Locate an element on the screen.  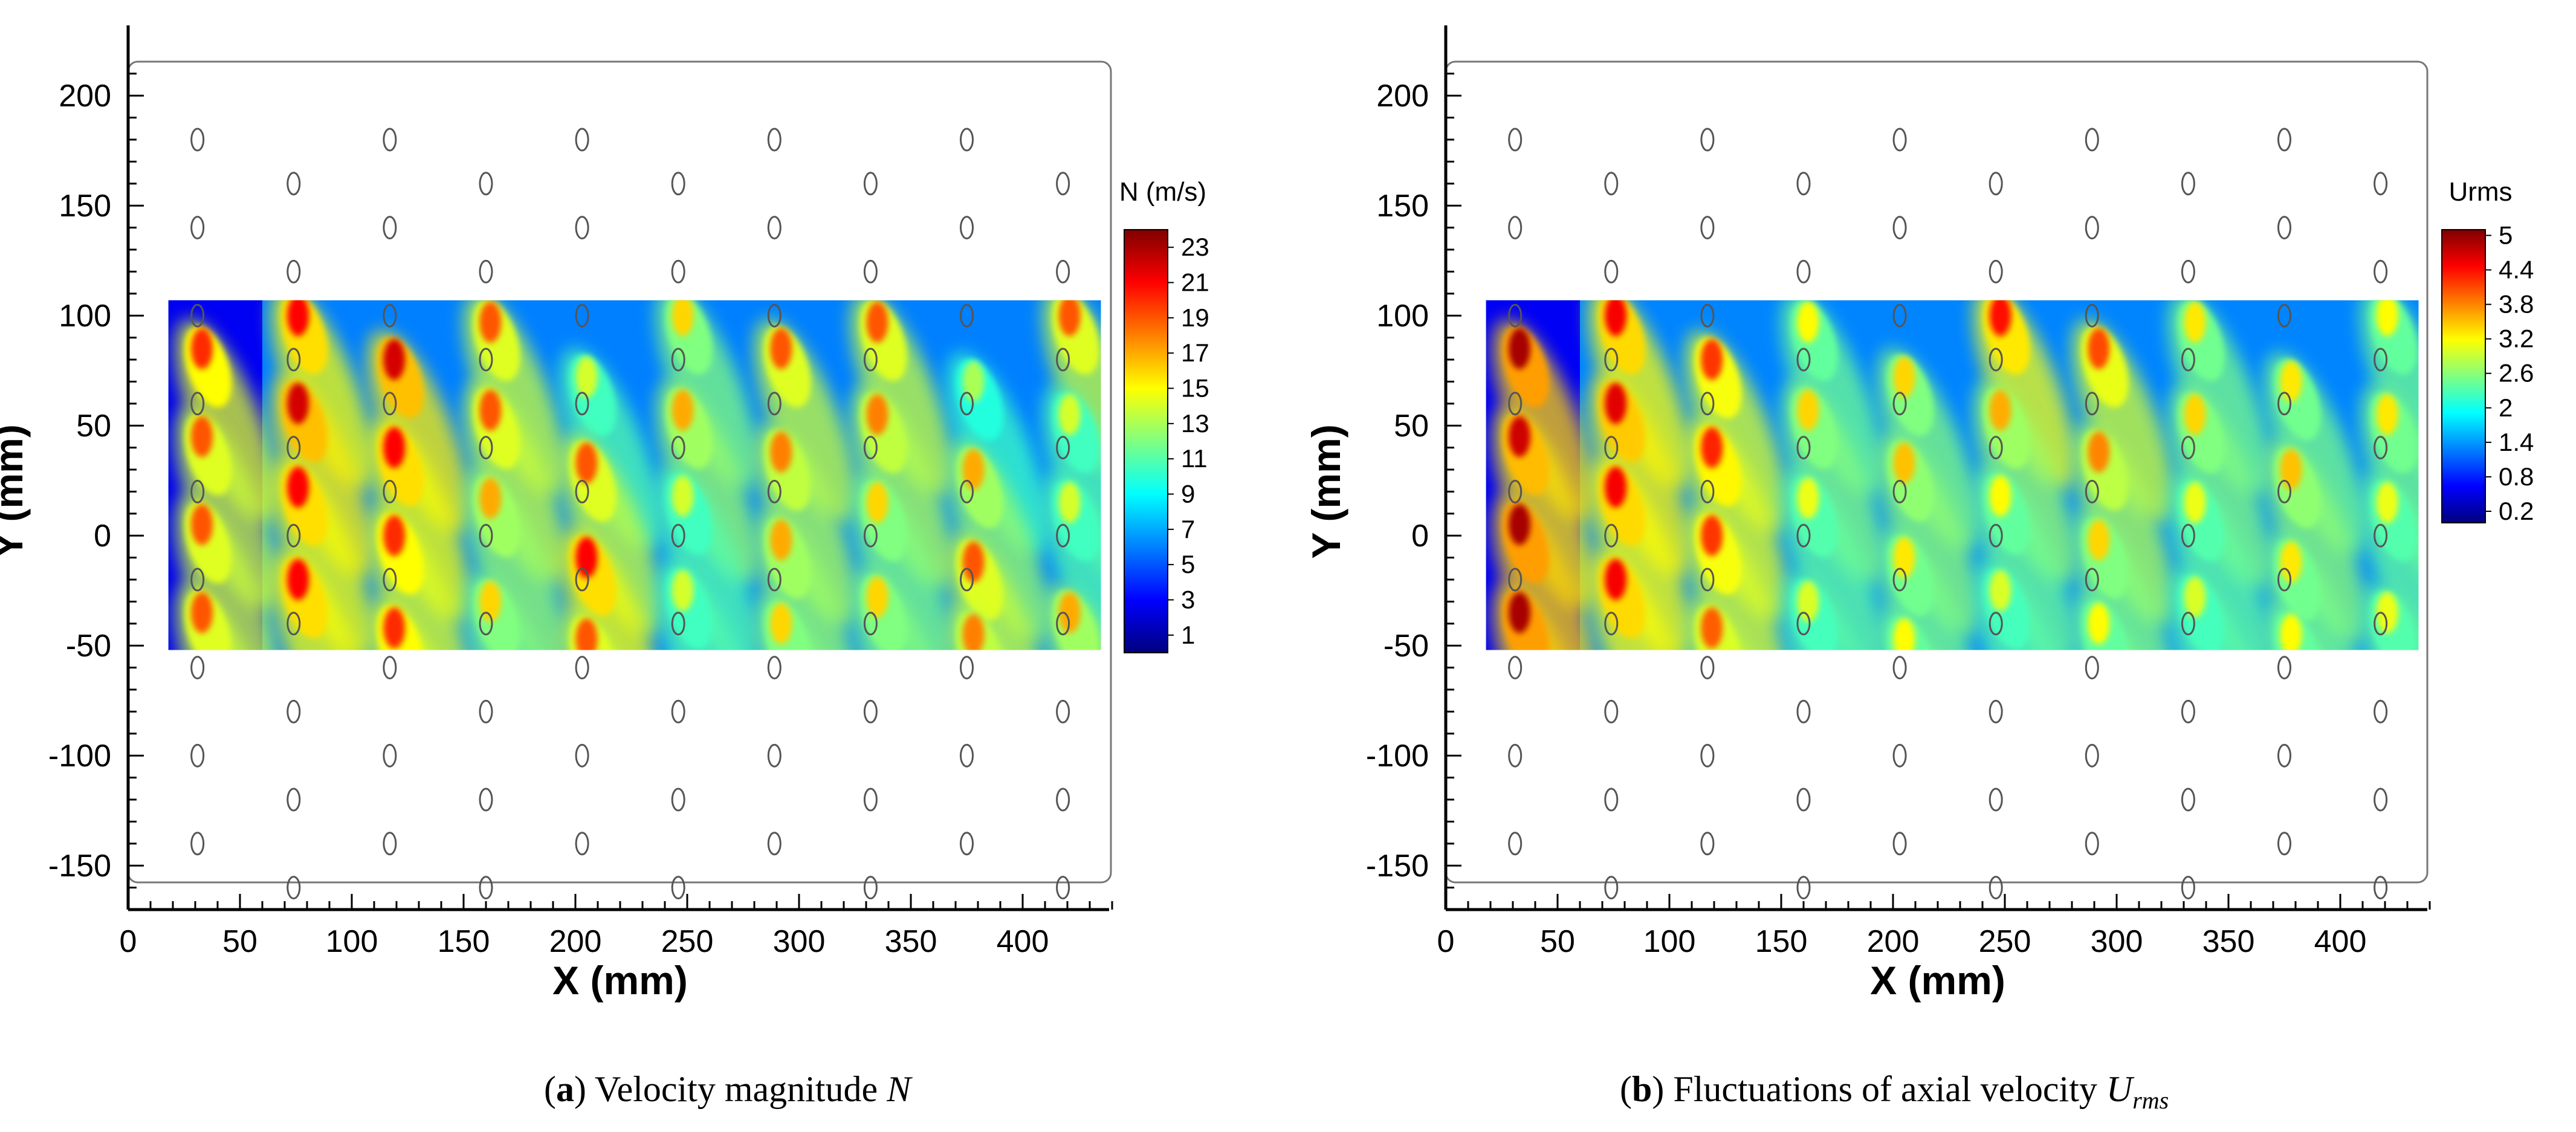
x-tick-label: 350 is located at coordinates (911, 941).